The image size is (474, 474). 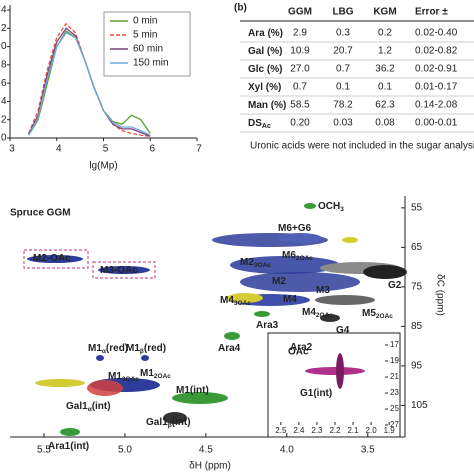 I want to click on peak-label-text: M1(int), so click(x=192, y=390).